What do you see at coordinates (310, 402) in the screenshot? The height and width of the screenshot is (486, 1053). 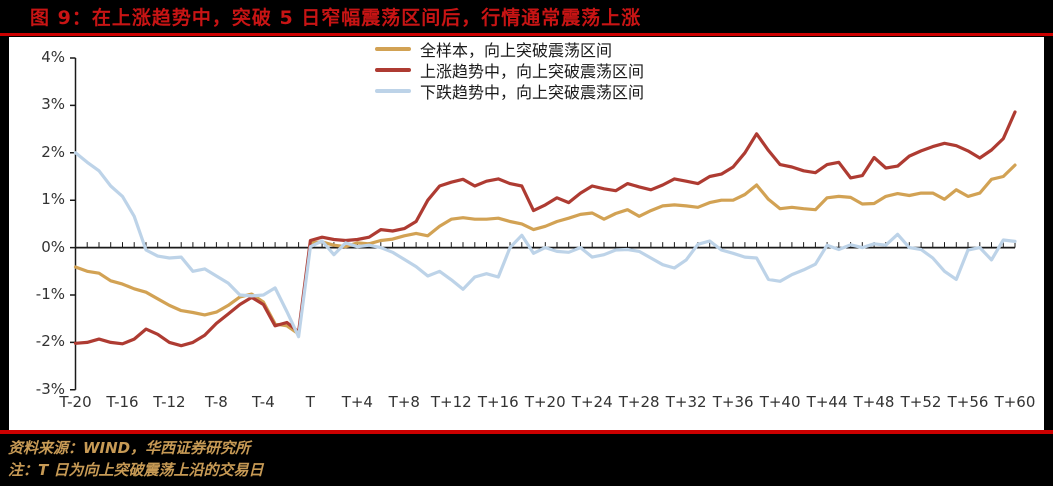 I see `x-tick-label: T` at bounding box center [310, 402].